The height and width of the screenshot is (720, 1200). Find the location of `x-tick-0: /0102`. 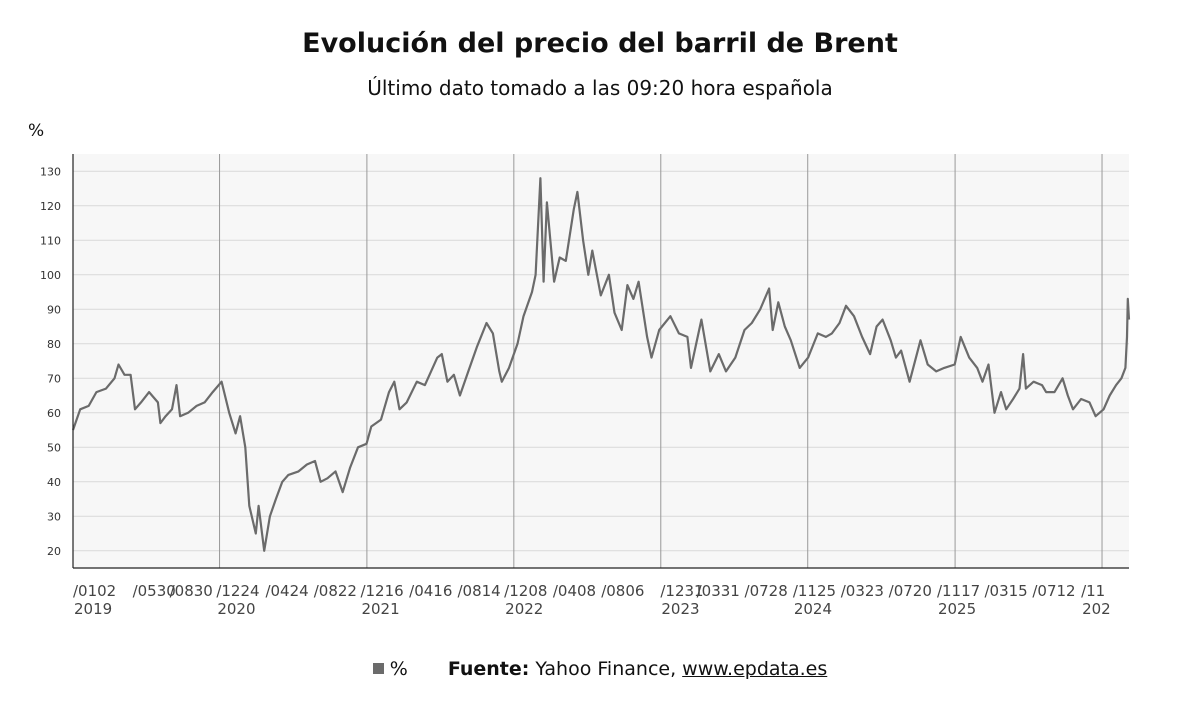

x-tick-0: /0102 is located at coordinates (94, 591).